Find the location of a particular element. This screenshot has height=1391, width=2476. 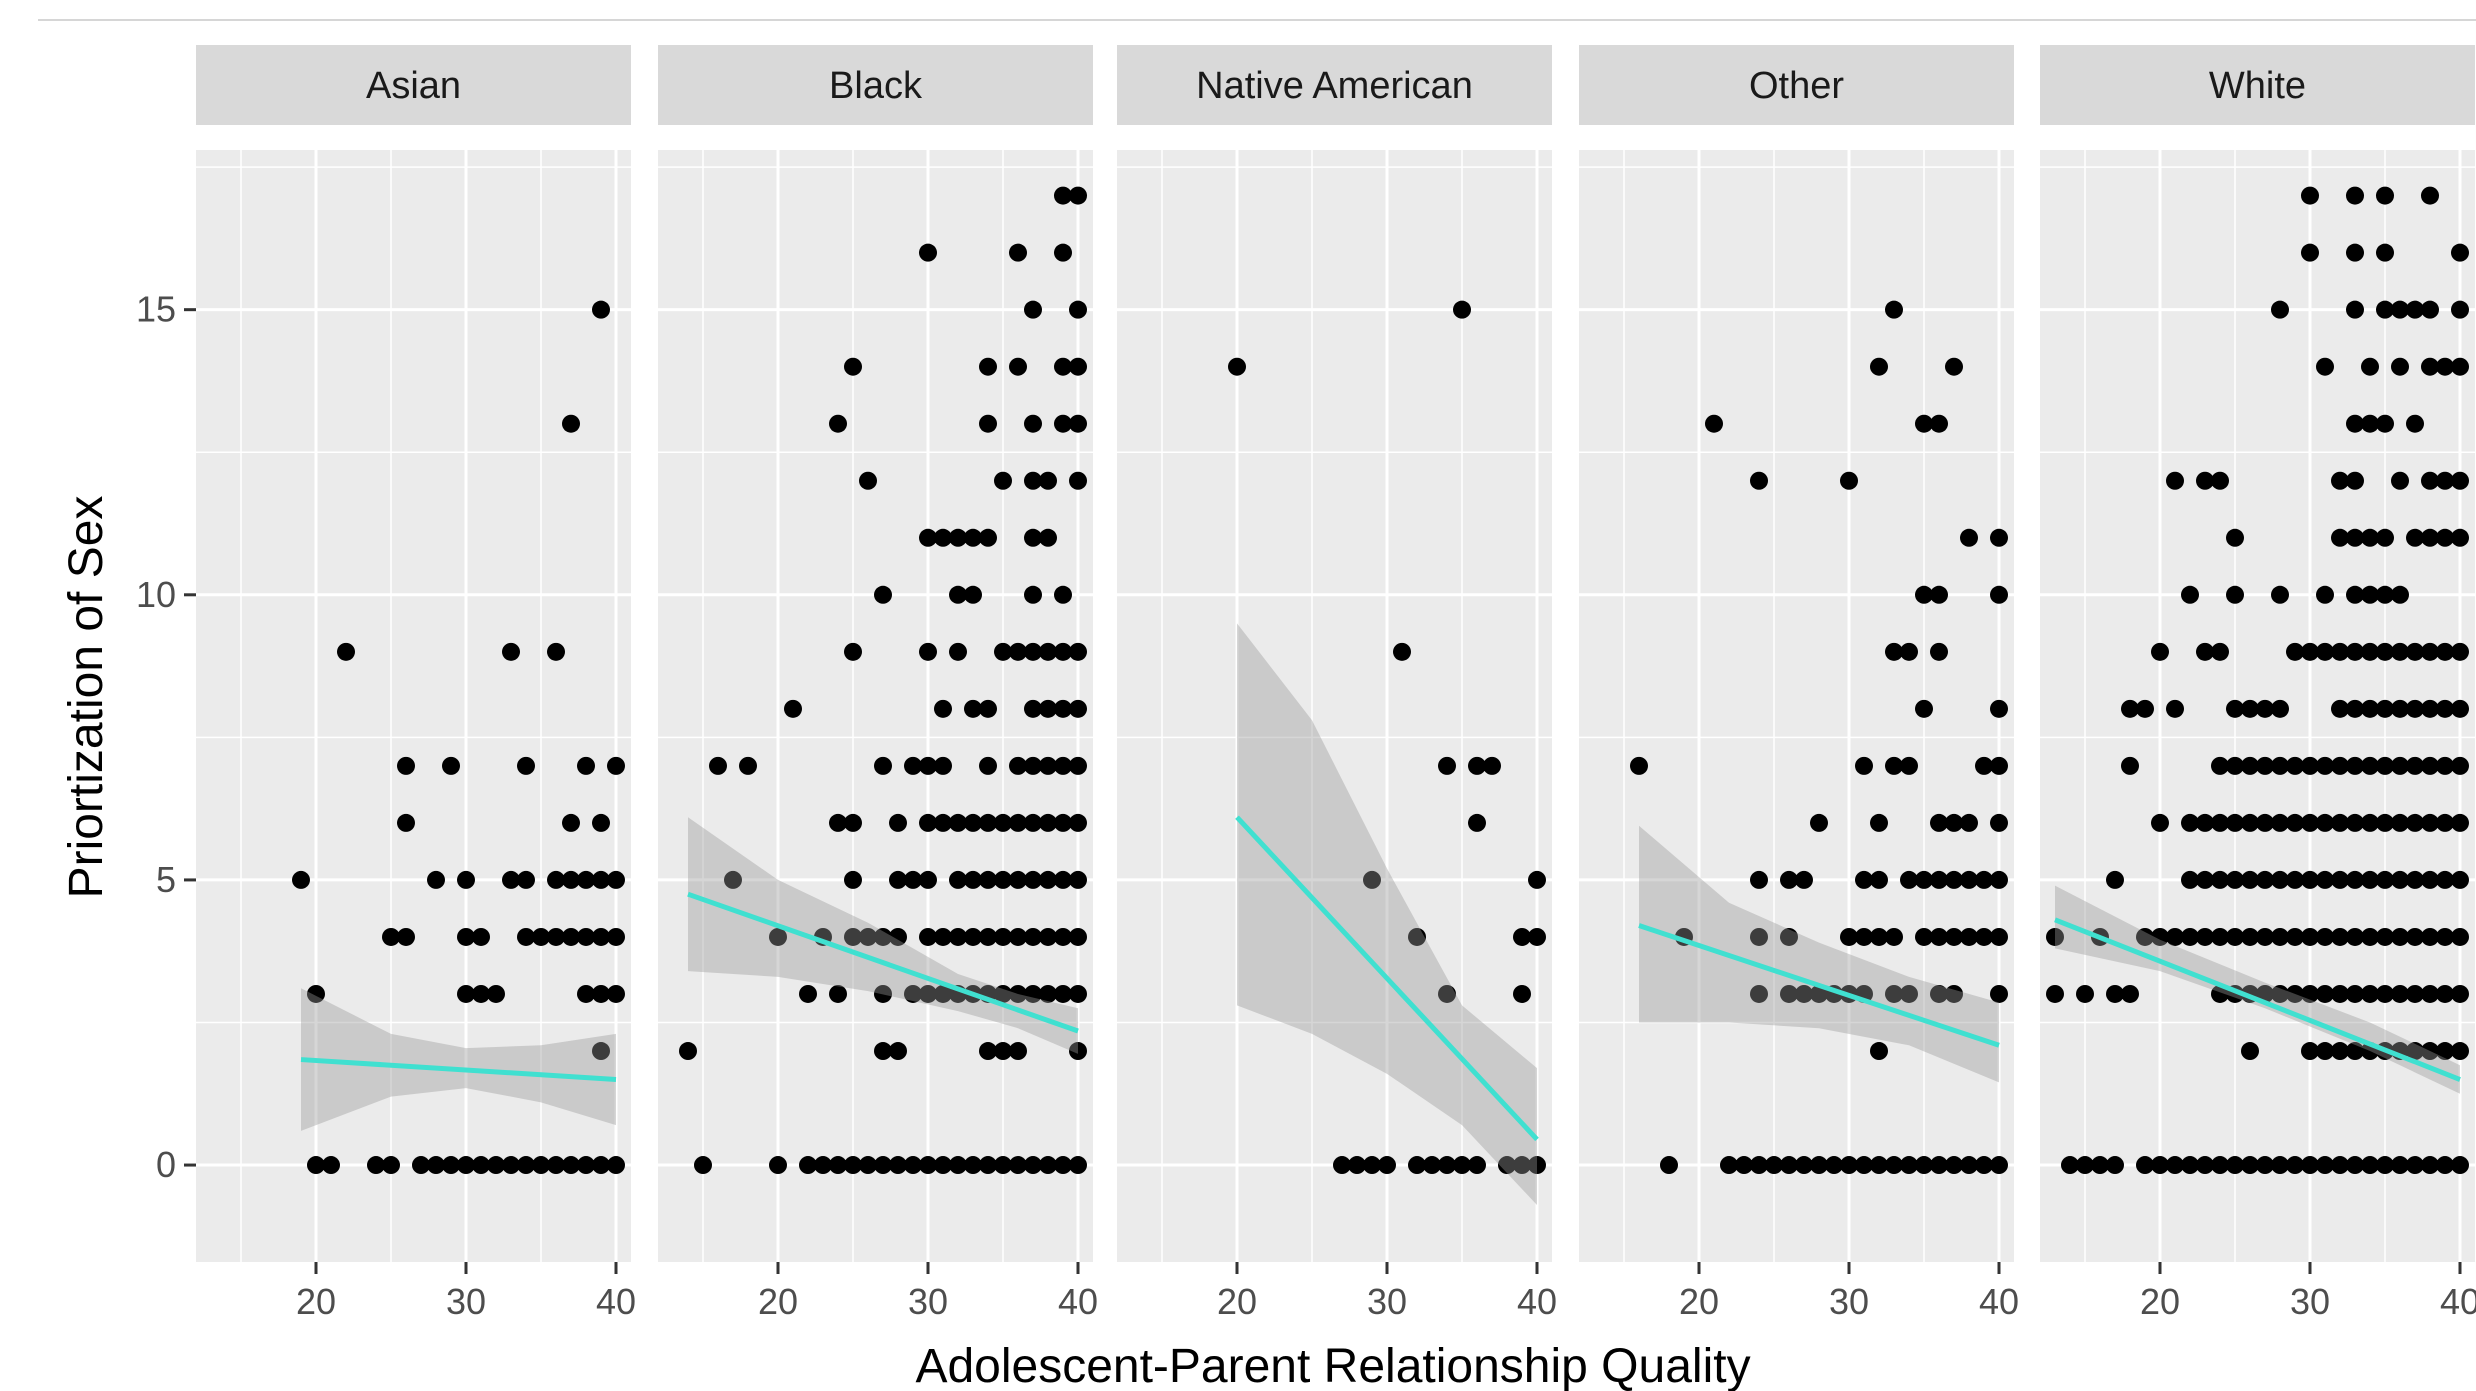

facet-strip-label: Black is located at coordinates (876, 86).